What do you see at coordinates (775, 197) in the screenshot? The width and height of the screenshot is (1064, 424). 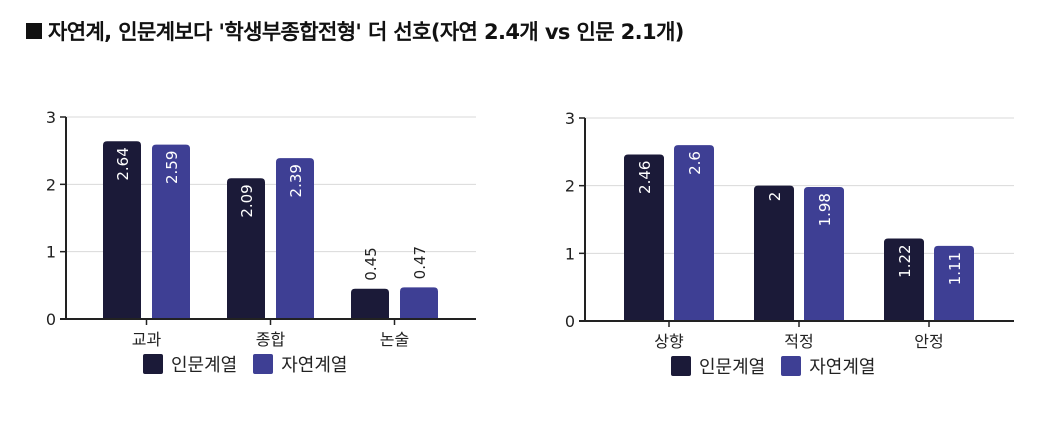 I see `bar-value-label: 2` at bounding box center [775, 197].